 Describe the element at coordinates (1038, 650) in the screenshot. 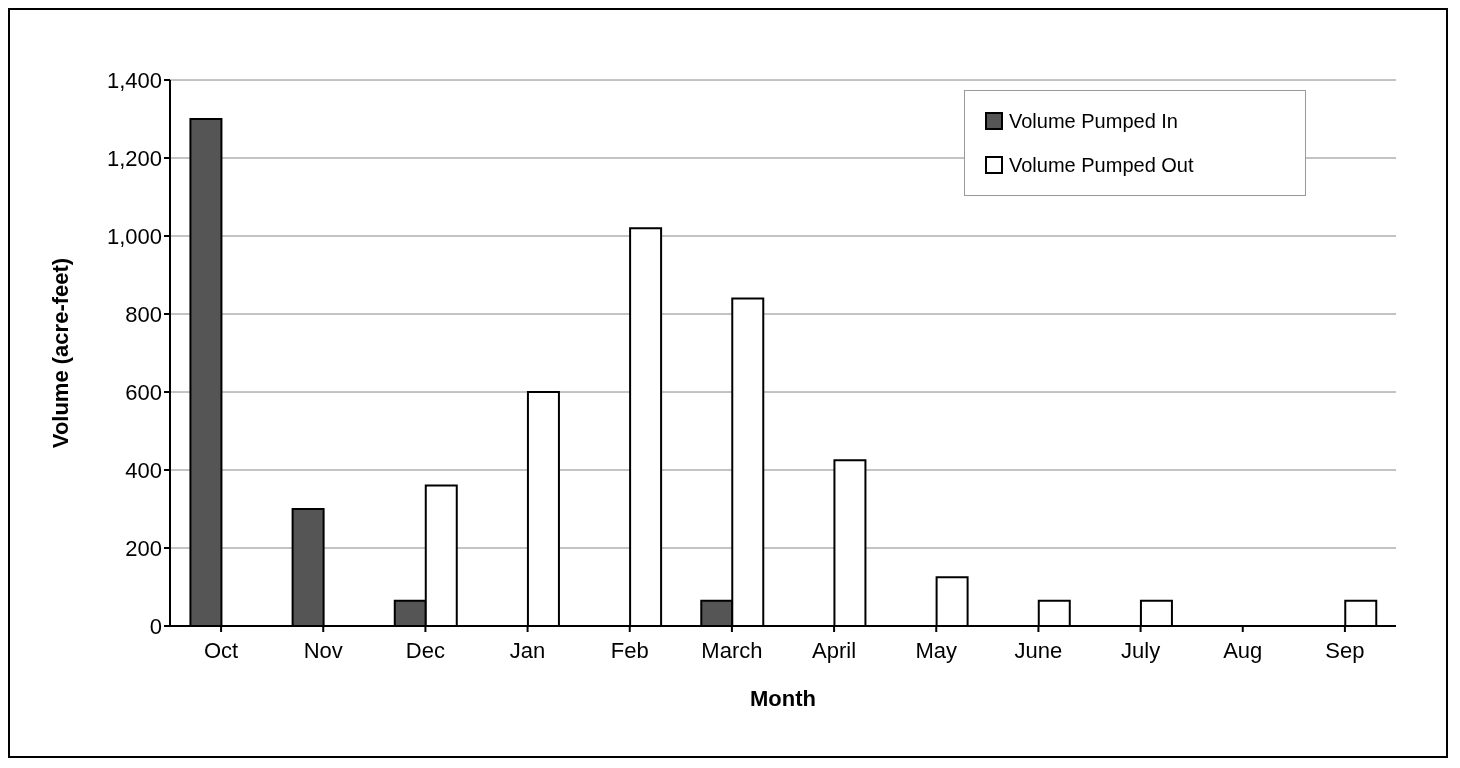

I see `x-tick-label: June` at that location.